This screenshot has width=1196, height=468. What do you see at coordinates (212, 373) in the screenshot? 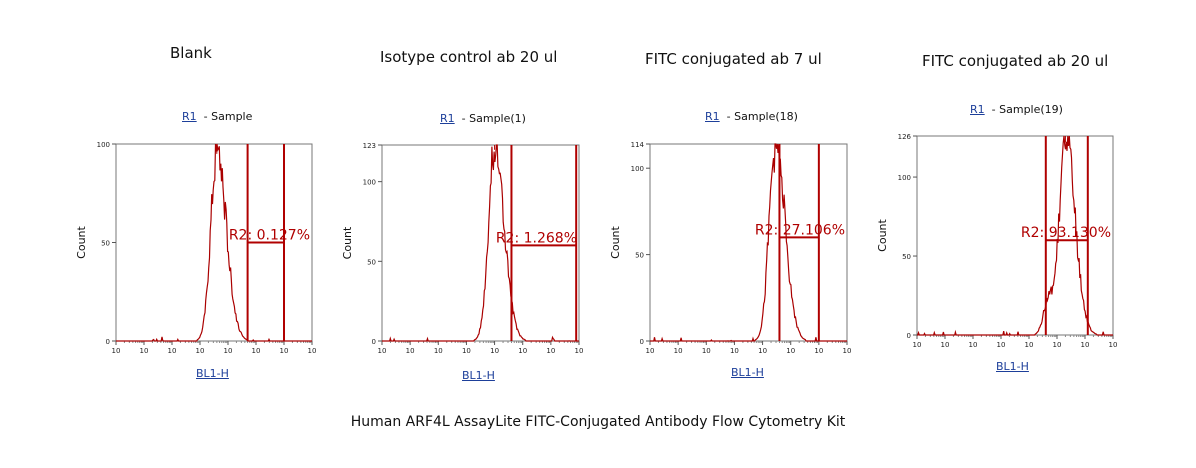
I see `x-axis-label-1: BL1-H` at bounding box center [212, 373].